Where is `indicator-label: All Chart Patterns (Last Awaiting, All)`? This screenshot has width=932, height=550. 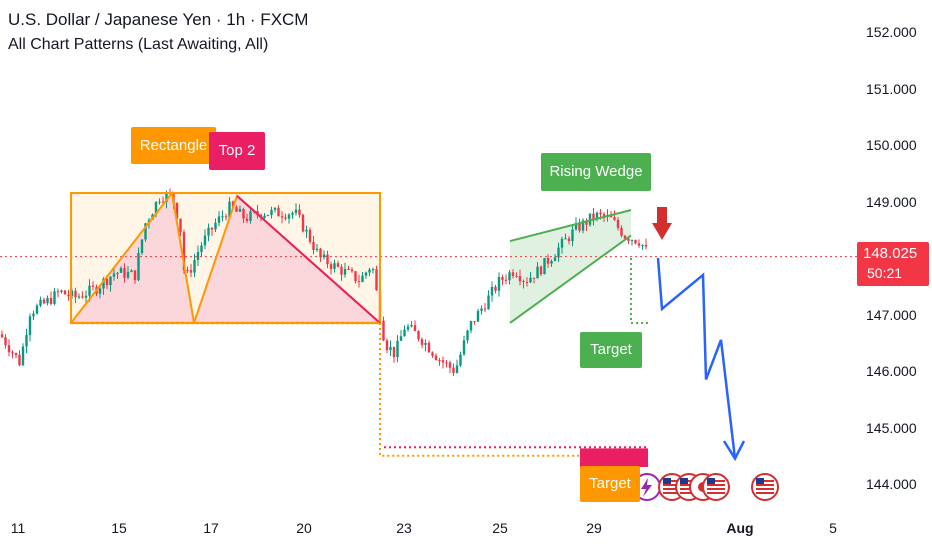 indicator-label: All Chart Patterns (Last Awaiting, All) is located at coordinates (138, 44).